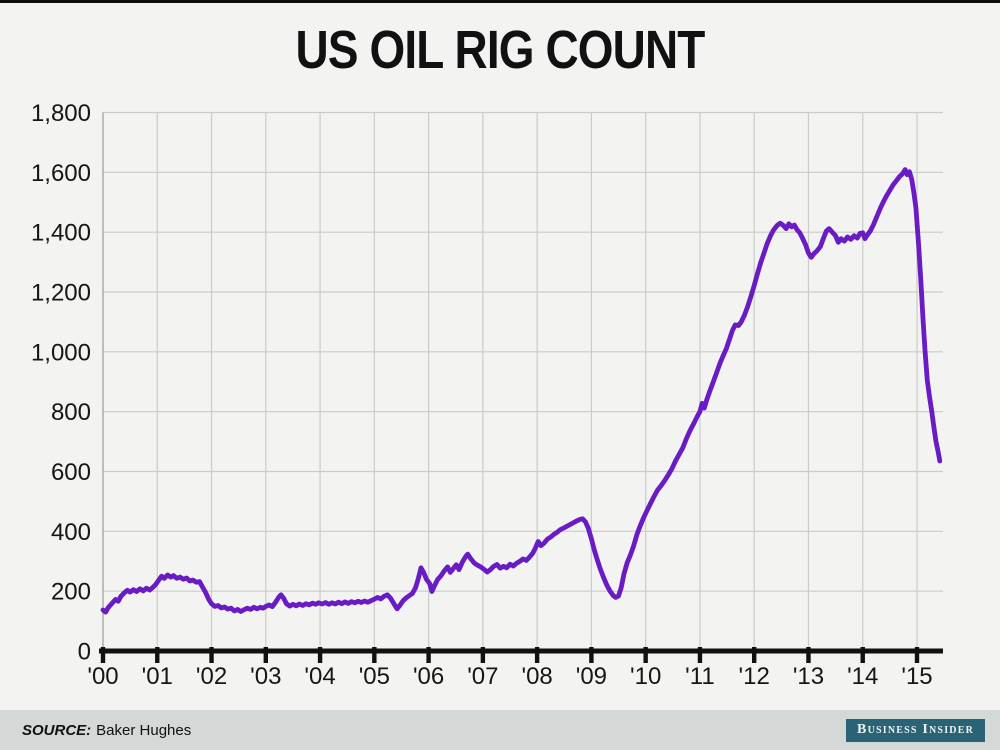 This screenshot has width=1000, height=750. Describe the element at coordinates (102, 676) in the screenshot. I see `x-axis-tick-label: '00` at that location.